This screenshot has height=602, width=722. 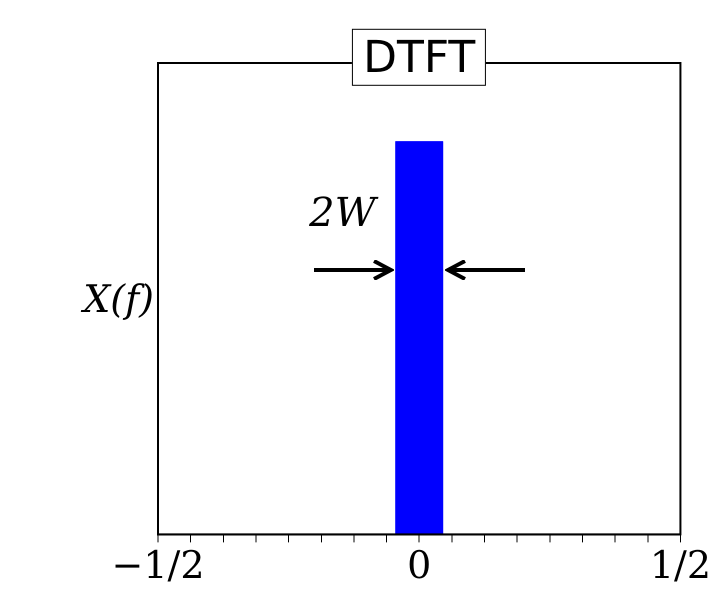 What do you see at coordinates (342, 213) in the screenshot?
I see `annotation: 2W` at bounding box center [342, 213].